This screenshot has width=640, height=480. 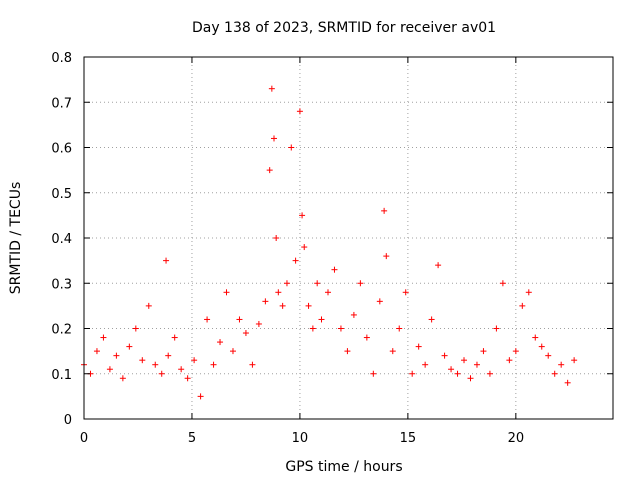 I want to click on x-tick-label: 10, so click(x=300, y=438).